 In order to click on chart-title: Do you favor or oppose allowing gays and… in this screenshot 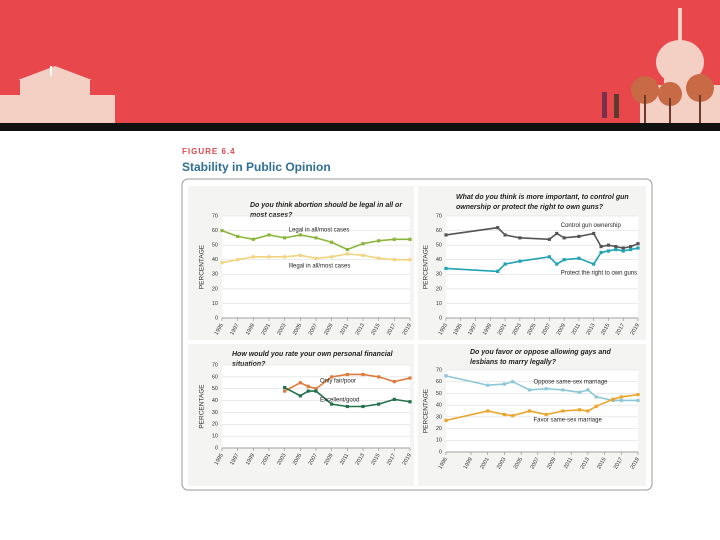, I will do `click(541, 357)`.